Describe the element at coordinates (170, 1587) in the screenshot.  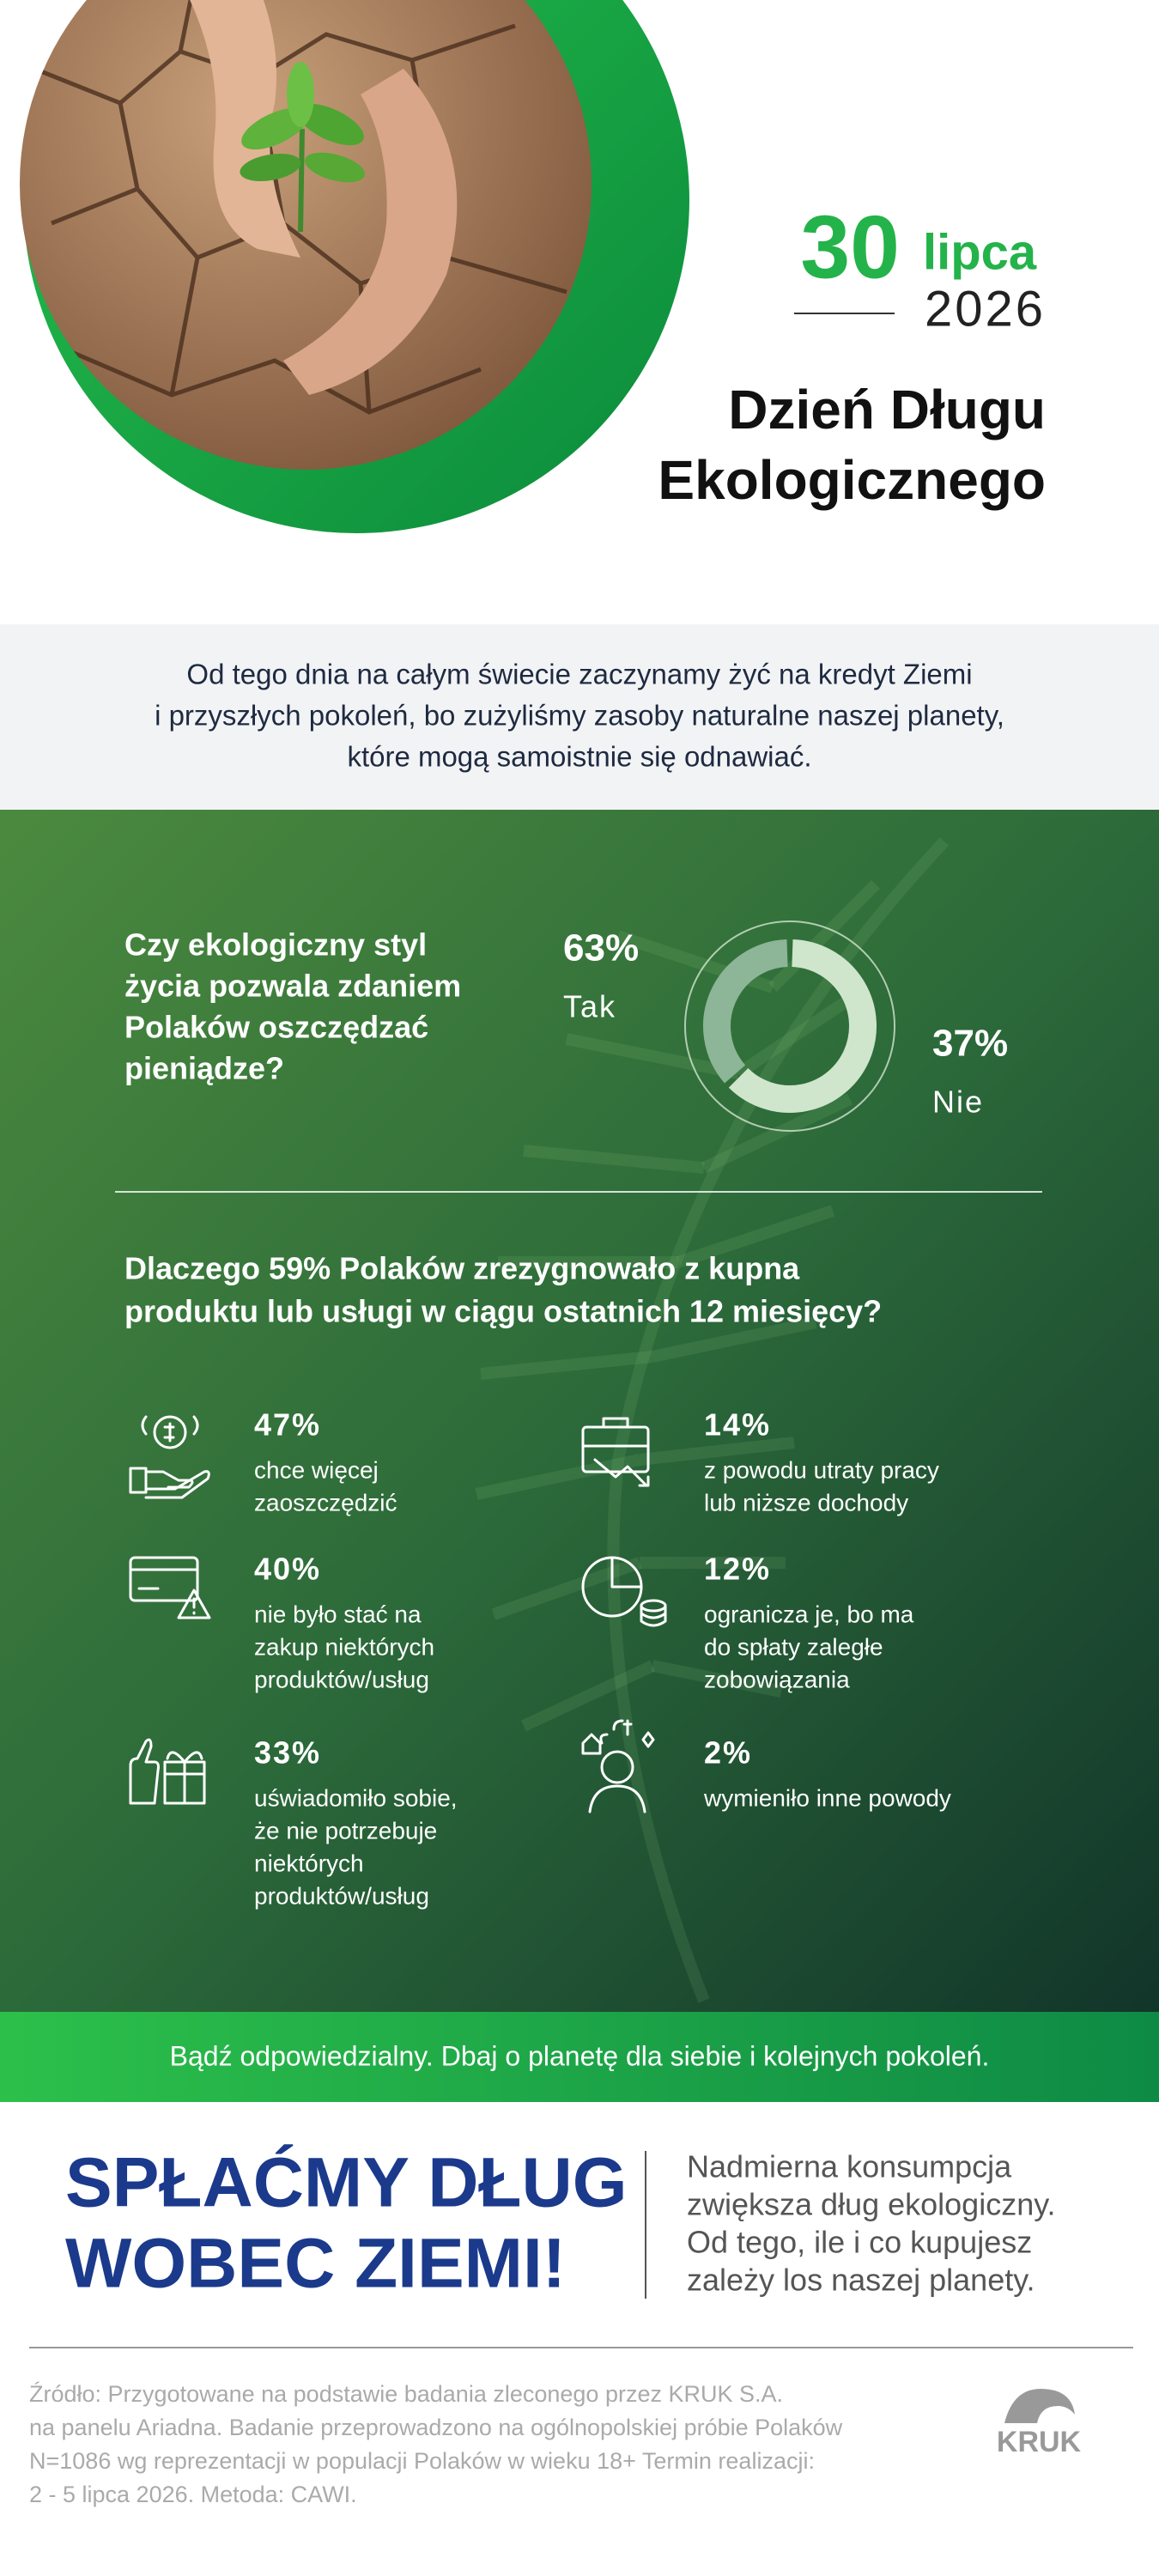
I see `icon-card-warning` at that location.